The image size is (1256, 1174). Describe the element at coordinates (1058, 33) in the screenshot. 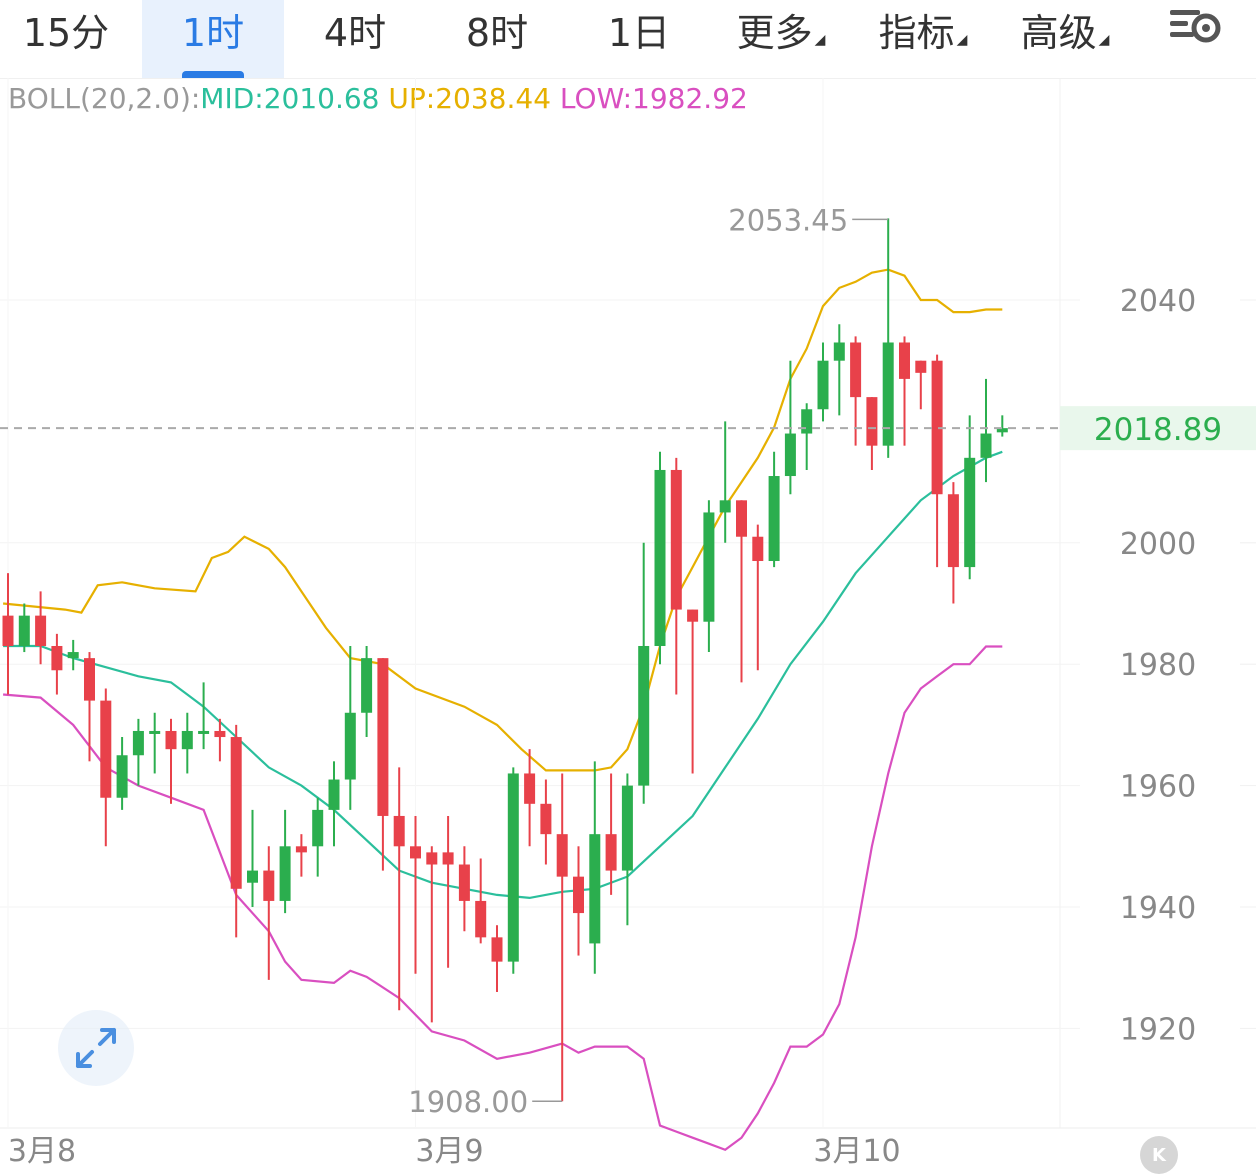

I see `tab-label: 高级` at that location.